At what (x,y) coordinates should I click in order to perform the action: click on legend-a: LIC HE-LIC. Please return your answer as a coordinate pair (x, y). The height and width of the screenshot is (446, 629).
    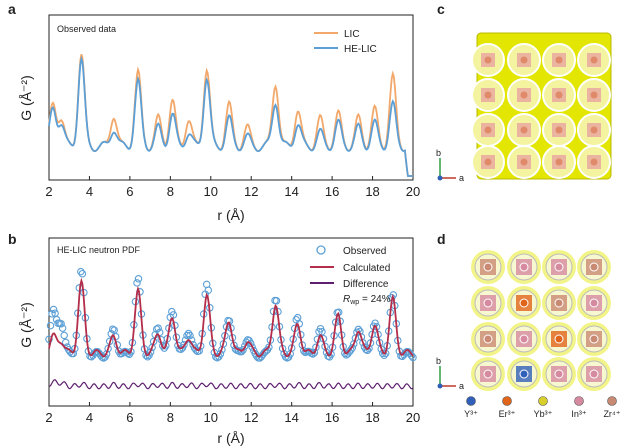
    Looking at the image, I should click on (345, 42).